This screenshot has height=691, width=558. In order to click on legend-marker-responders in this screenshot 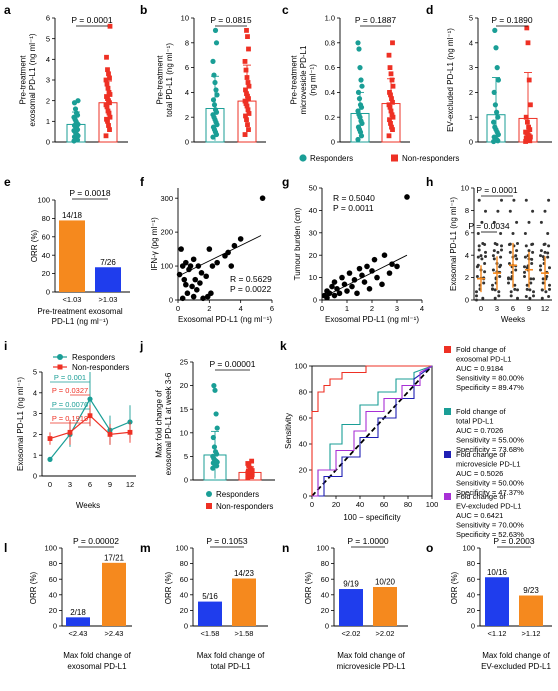, I will do `click(209, 494)`.